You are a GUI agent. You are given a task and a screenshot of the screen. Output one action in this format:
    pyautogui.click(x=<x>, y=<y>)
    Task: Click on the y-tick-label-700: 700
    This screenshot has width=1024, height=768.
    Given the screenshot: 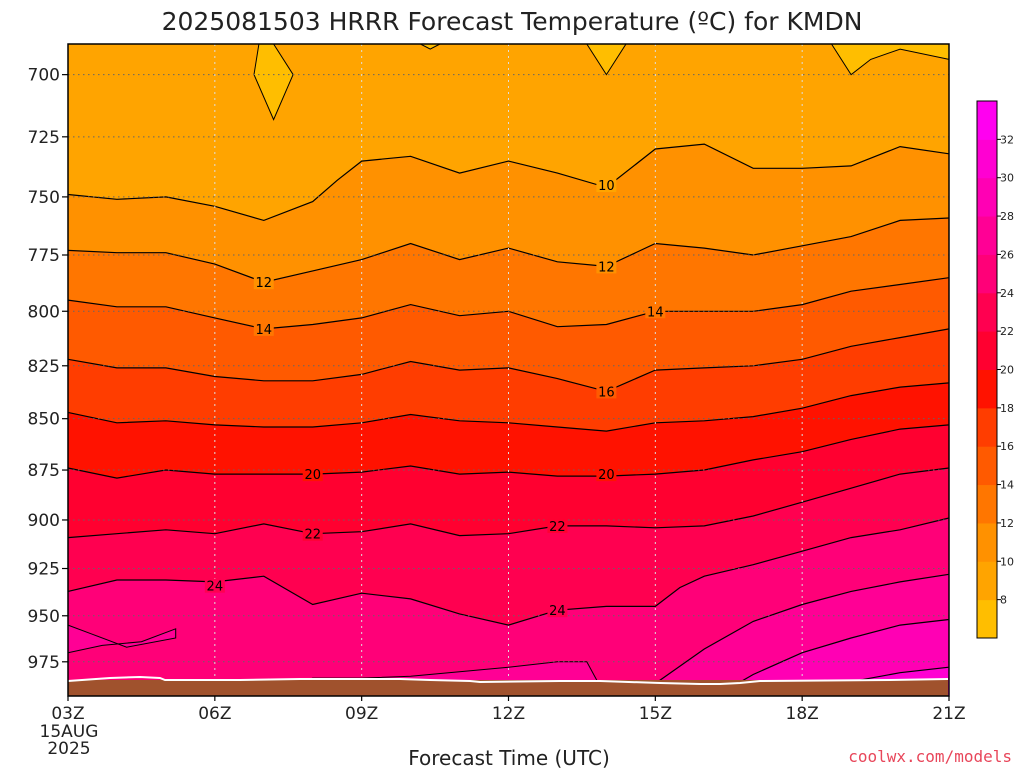 What is the action you would take?
    pyautogui.click(x=44, y=76)
    